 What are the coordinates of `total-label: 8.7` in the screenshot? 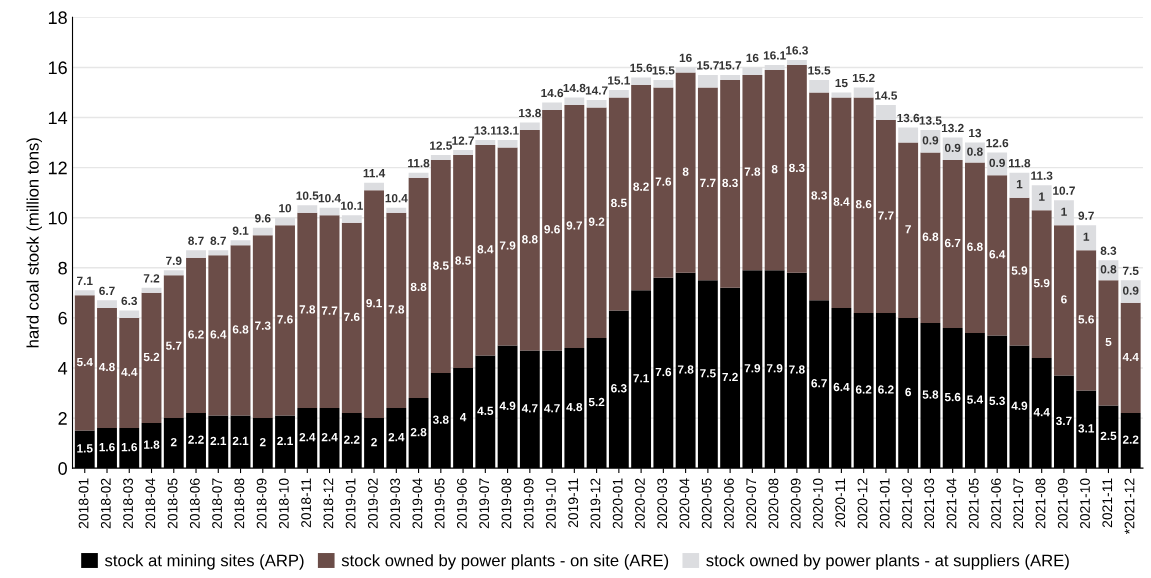 It's located at (218, 240).